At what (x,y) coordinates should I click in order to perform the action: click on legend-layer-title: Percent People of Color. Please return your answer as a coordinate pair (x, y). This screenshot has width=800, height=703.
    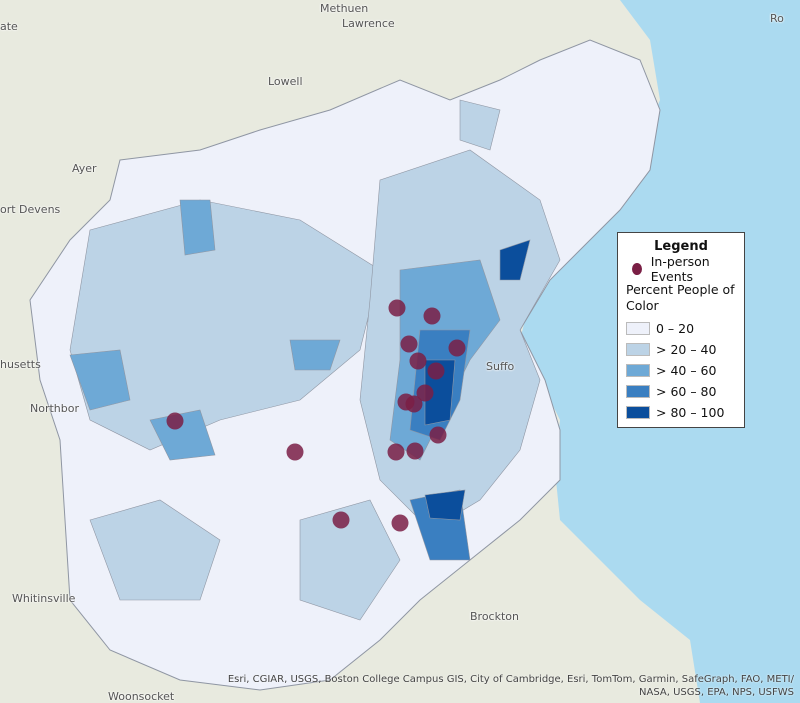
    Looking at the image, I should click on (680, 297).